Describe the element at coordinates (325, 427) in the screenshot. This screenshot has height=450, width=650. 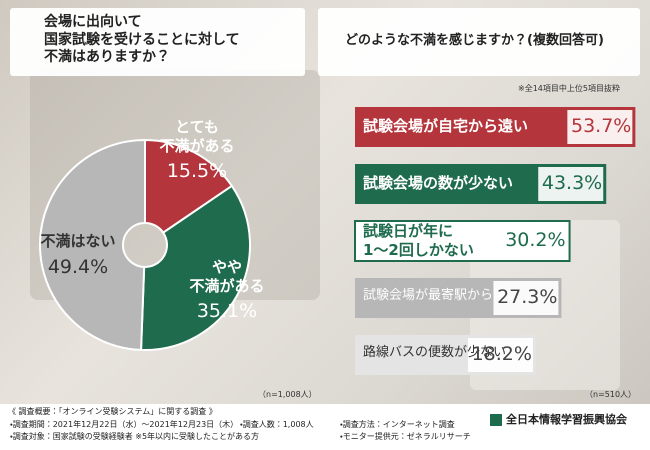
I see `footer-band` at that location.